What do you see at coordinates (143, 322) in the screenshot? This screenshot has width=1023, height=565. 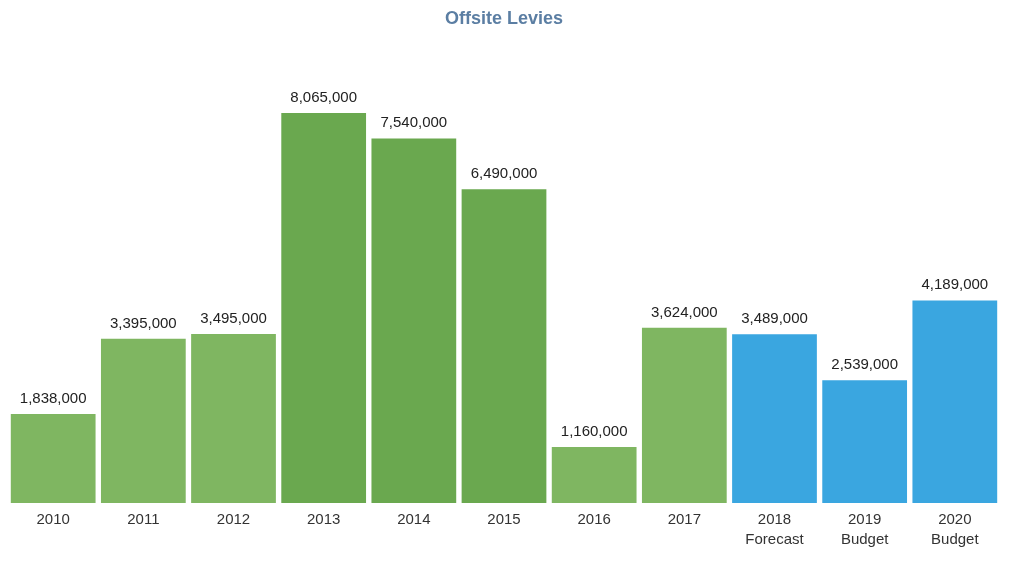 I see `data-label: 3,395,000` at bounding box center [143, 322].